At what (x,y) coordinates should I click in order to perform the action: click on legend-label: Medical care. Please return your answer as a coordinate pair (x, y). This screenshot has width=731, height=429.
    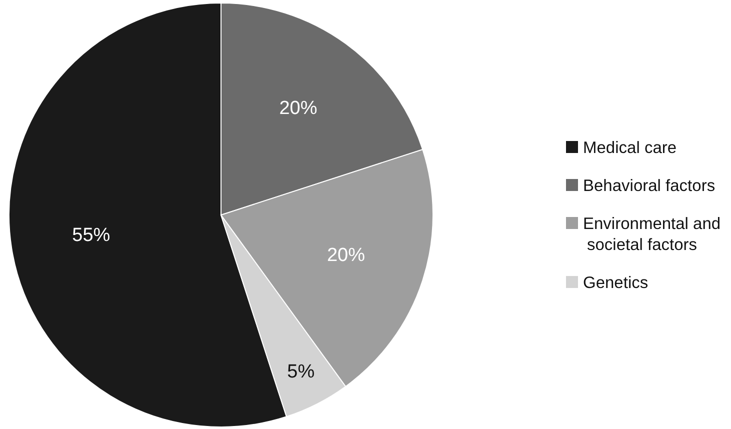
    Looking at the image, I should click on (630, 148).